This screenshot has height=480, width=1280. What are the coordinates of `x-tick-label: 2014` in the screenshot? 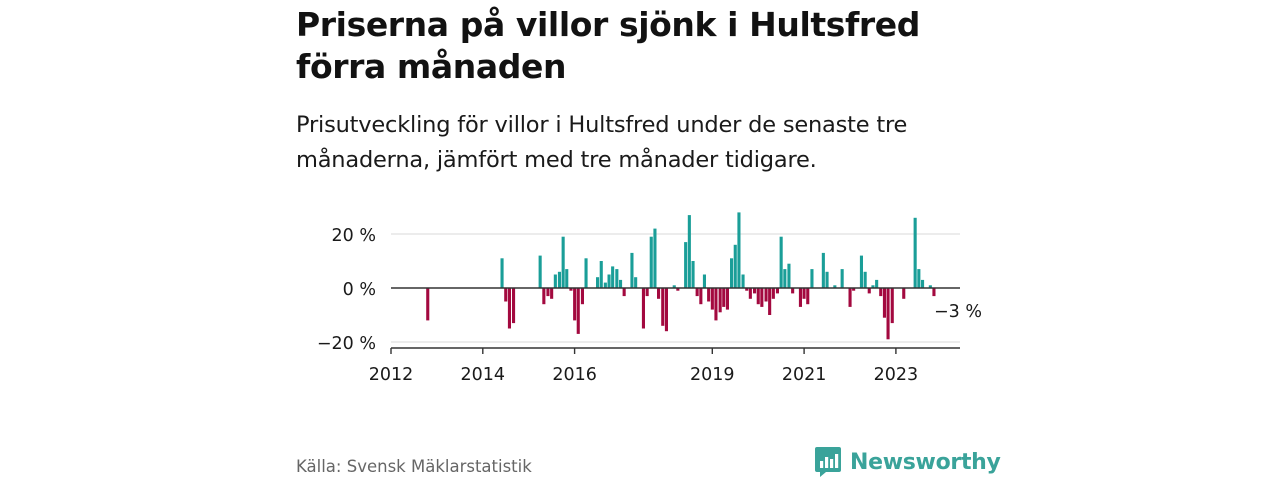 It's located at (483, 375).